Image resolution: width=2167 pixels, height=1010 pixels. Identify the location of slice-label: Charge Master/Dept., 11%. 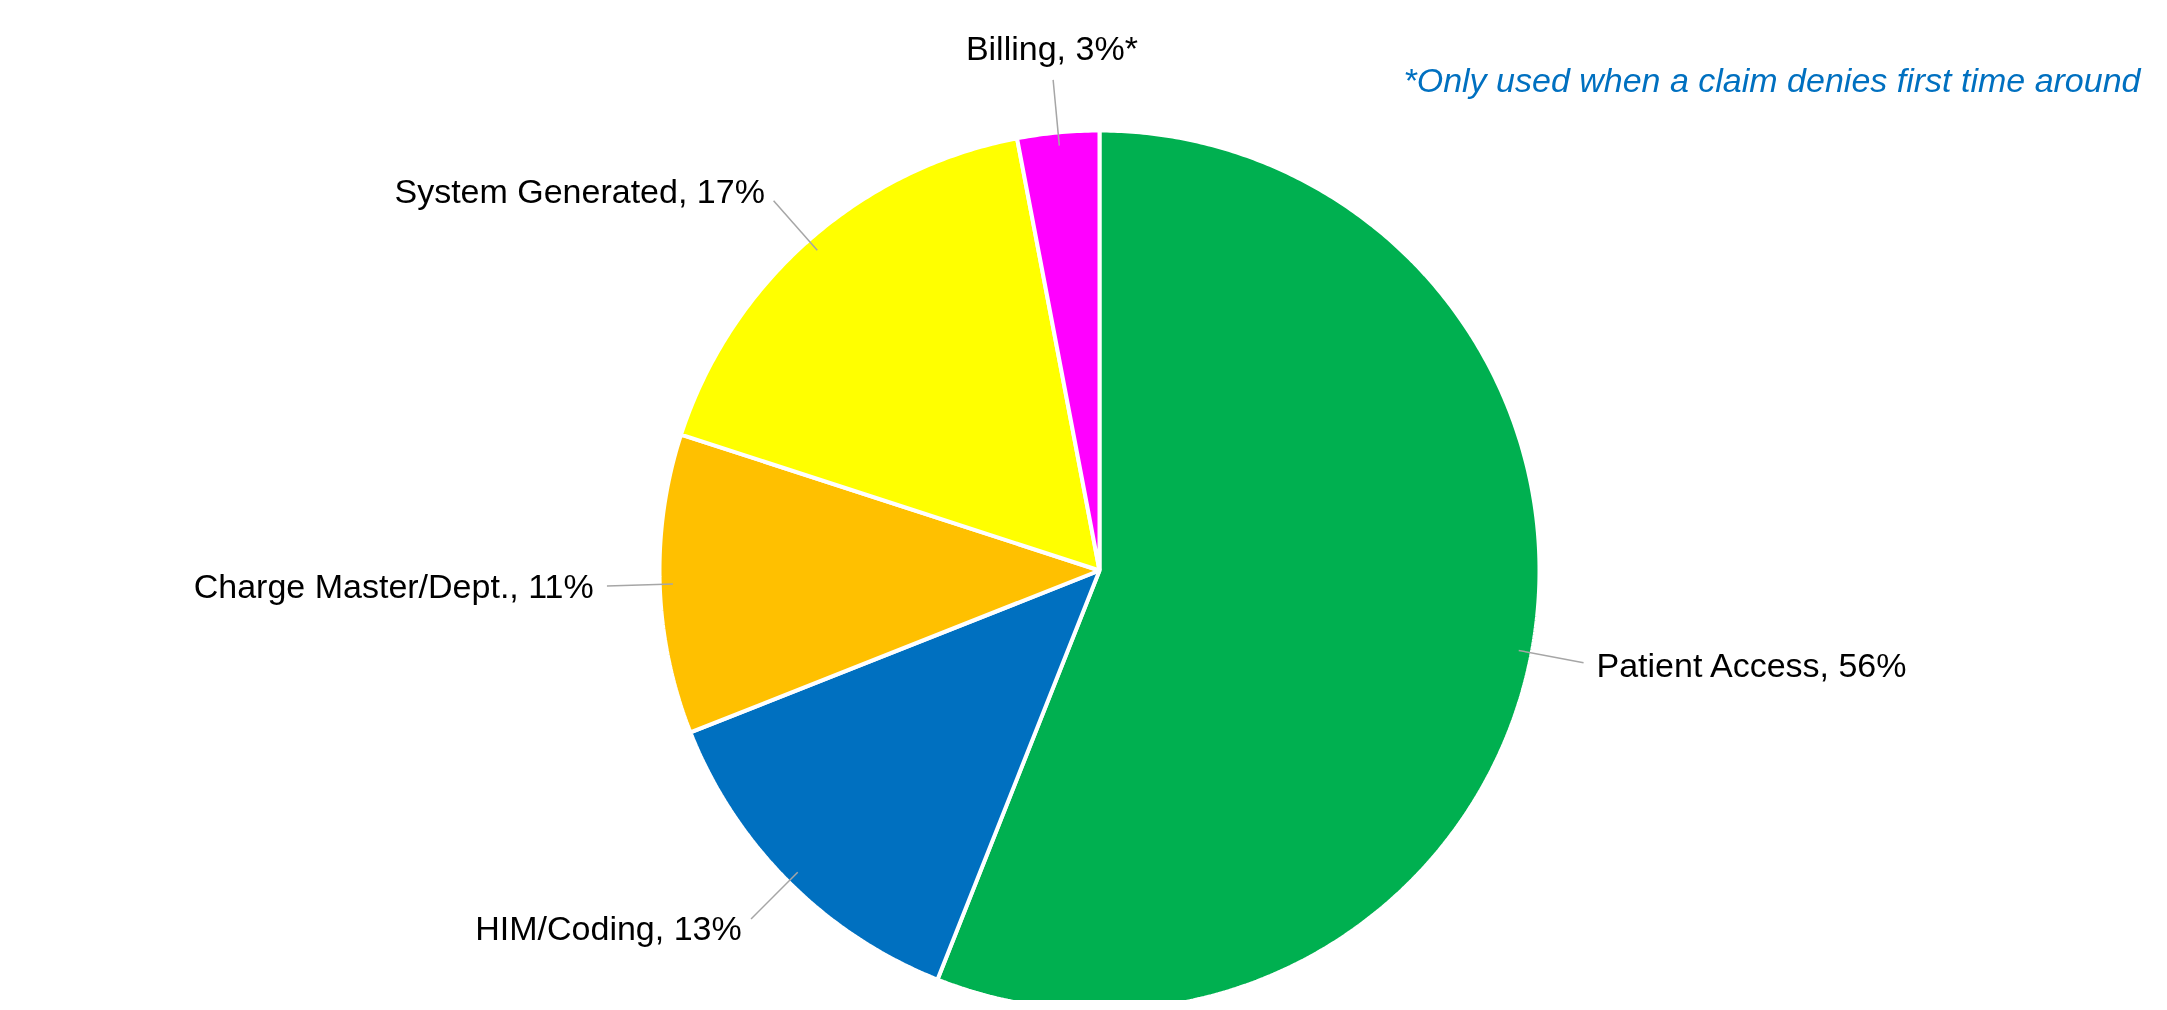
(393, 586).